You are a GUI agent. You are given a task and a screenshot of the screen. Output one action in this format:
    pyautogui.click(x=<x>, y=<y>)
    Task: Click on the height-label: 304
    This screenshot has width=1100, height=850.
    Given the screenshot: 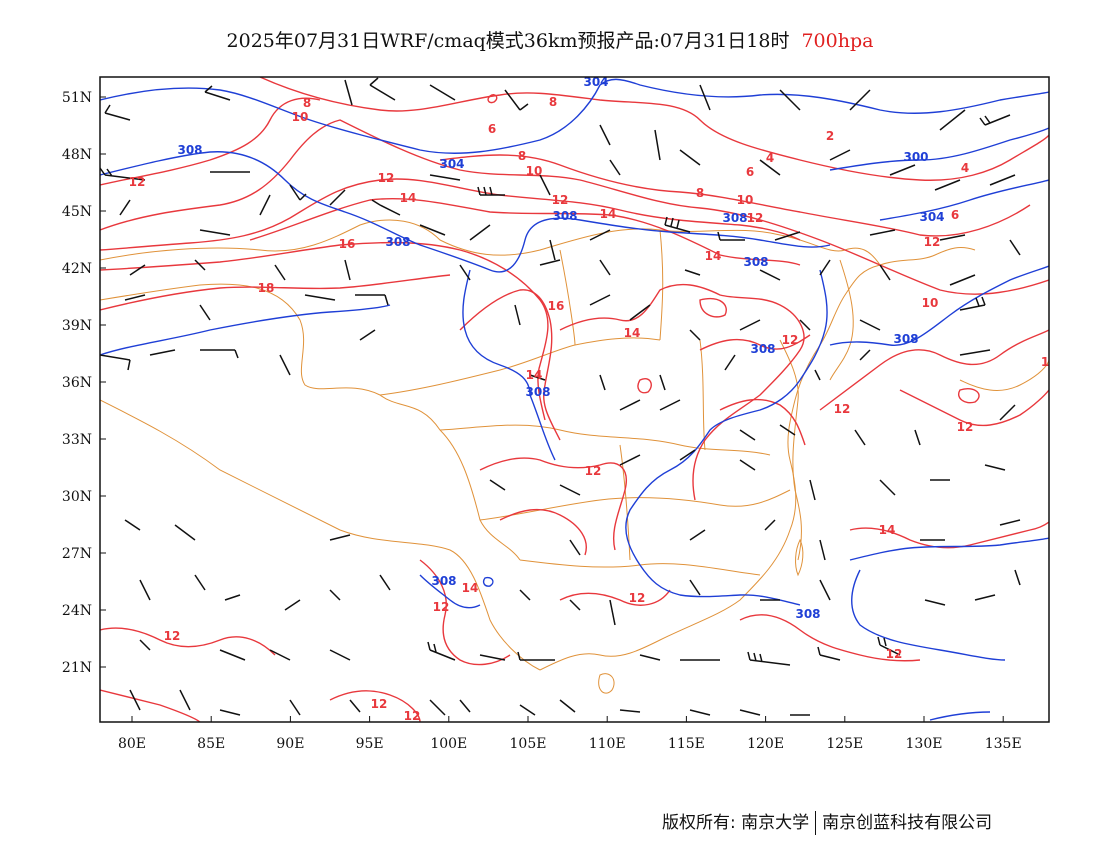 What is the action you would take?
    pyautogui.click(x=931, y=217)
    